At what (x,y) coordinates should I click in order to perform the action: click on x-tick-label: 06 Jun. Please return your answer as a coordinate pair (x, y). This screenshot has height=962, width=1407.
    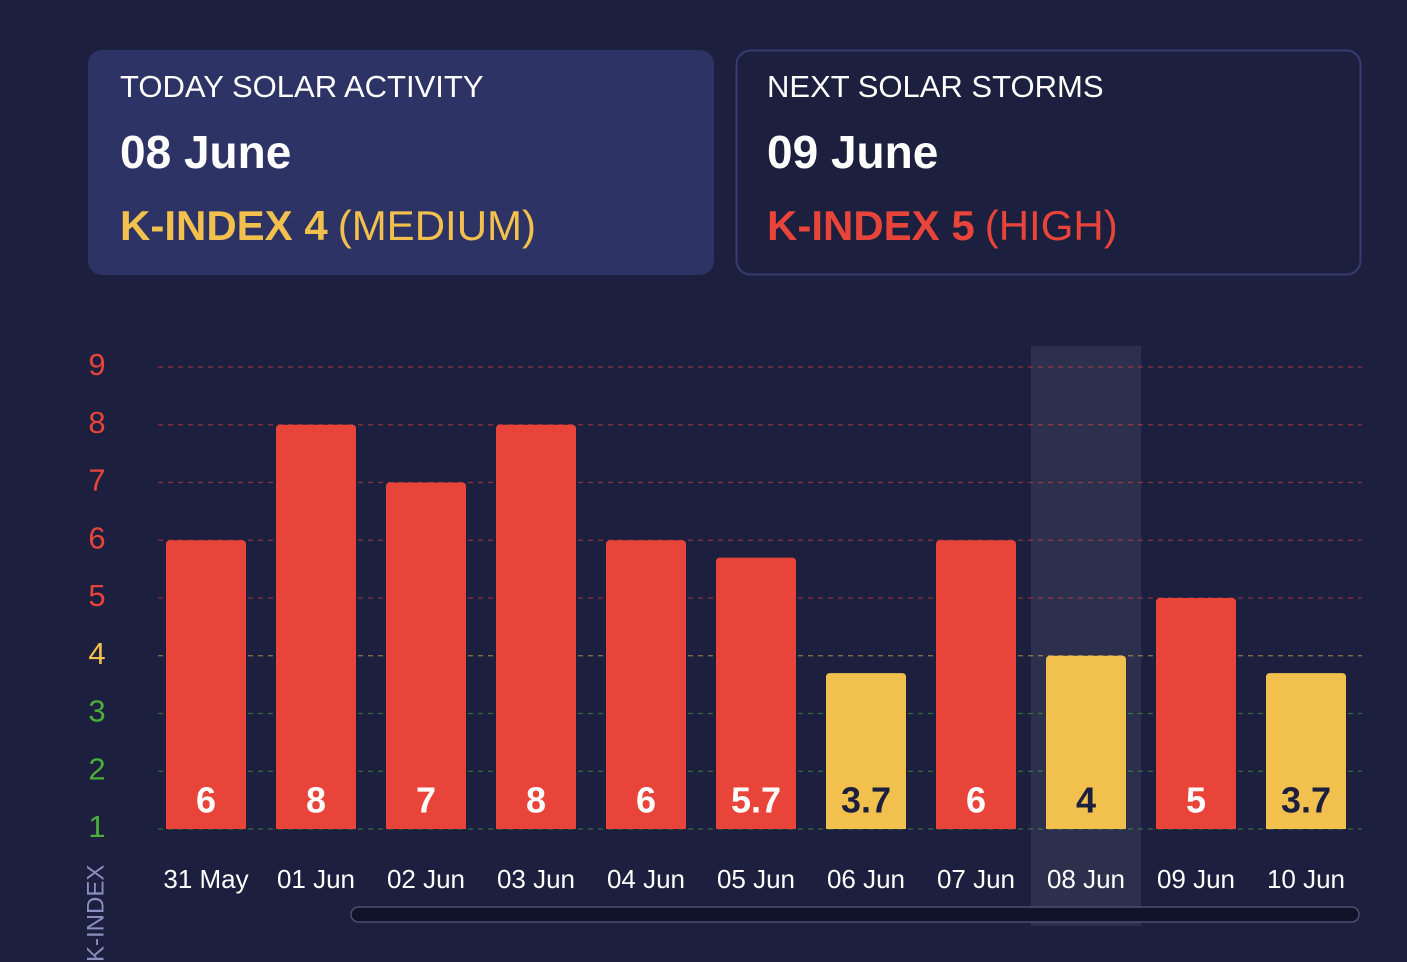
    Looking at the image, I should click on (866, 879).